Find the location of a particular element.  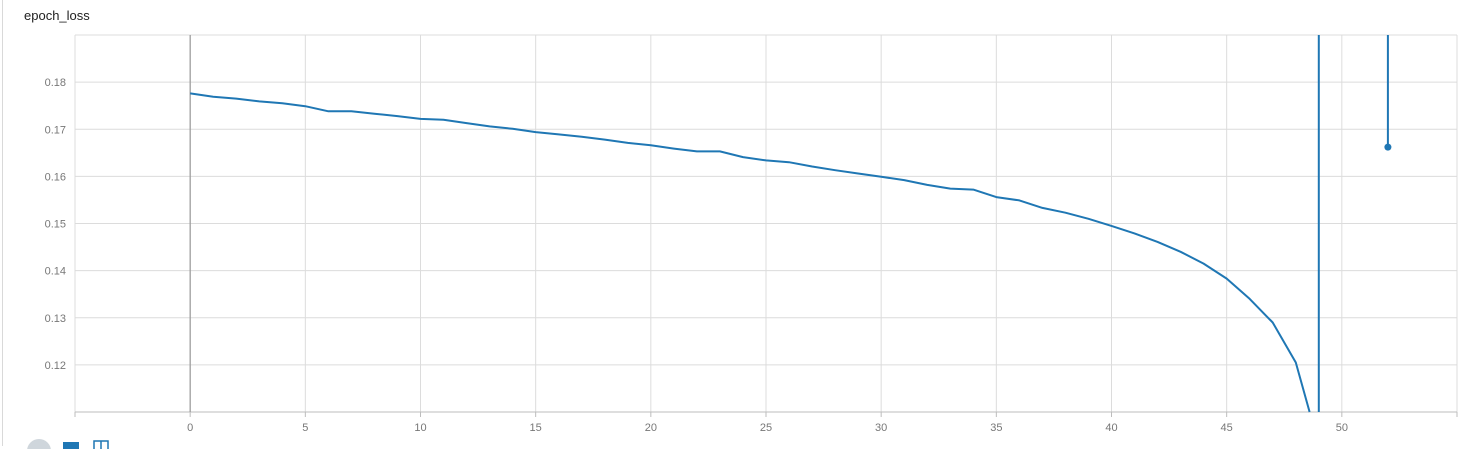

x-tick-label: 35 is located at coordinates (996, 428).